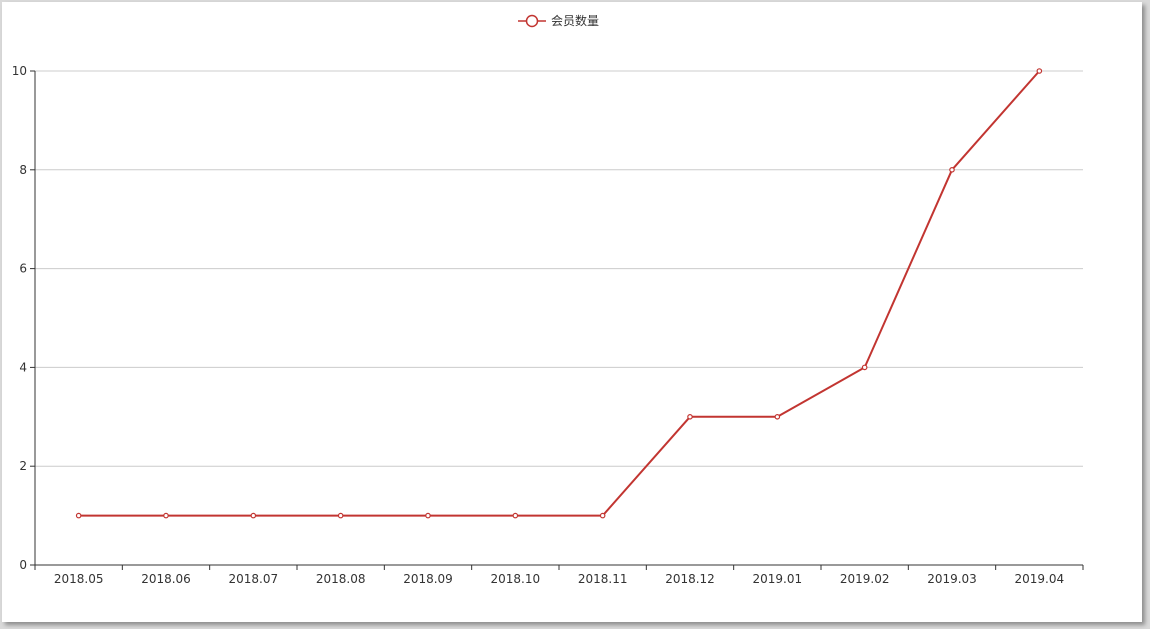 The image size is (1150, 629). Describe the element at coordinates (19, 71) in the screenshot. I see `y-tick-label: 10` at that location.